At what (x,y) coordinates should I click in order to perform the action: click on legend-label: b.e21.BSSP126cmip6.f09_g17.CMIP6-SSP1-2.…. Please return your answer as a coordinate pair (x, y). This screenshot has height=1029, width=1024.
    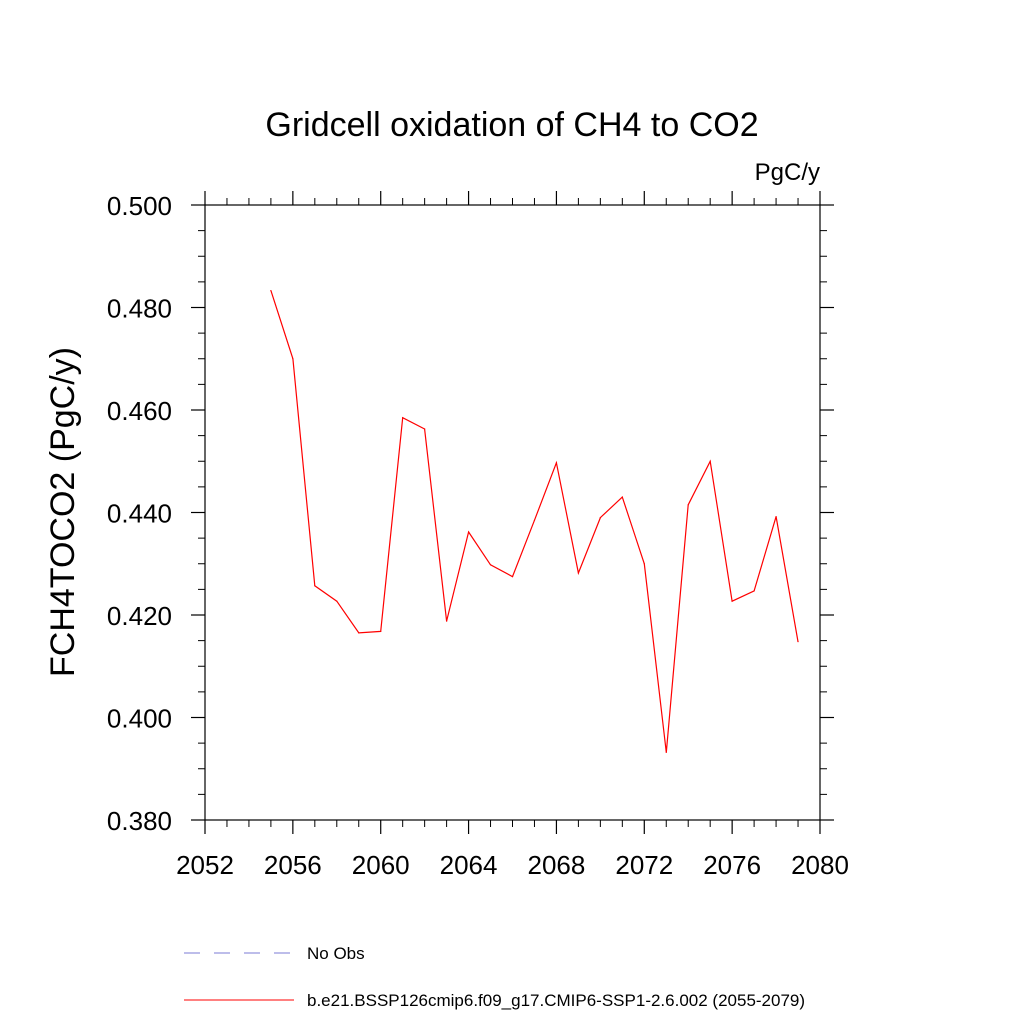
    Looking at the image, I should click on (556, 1000).